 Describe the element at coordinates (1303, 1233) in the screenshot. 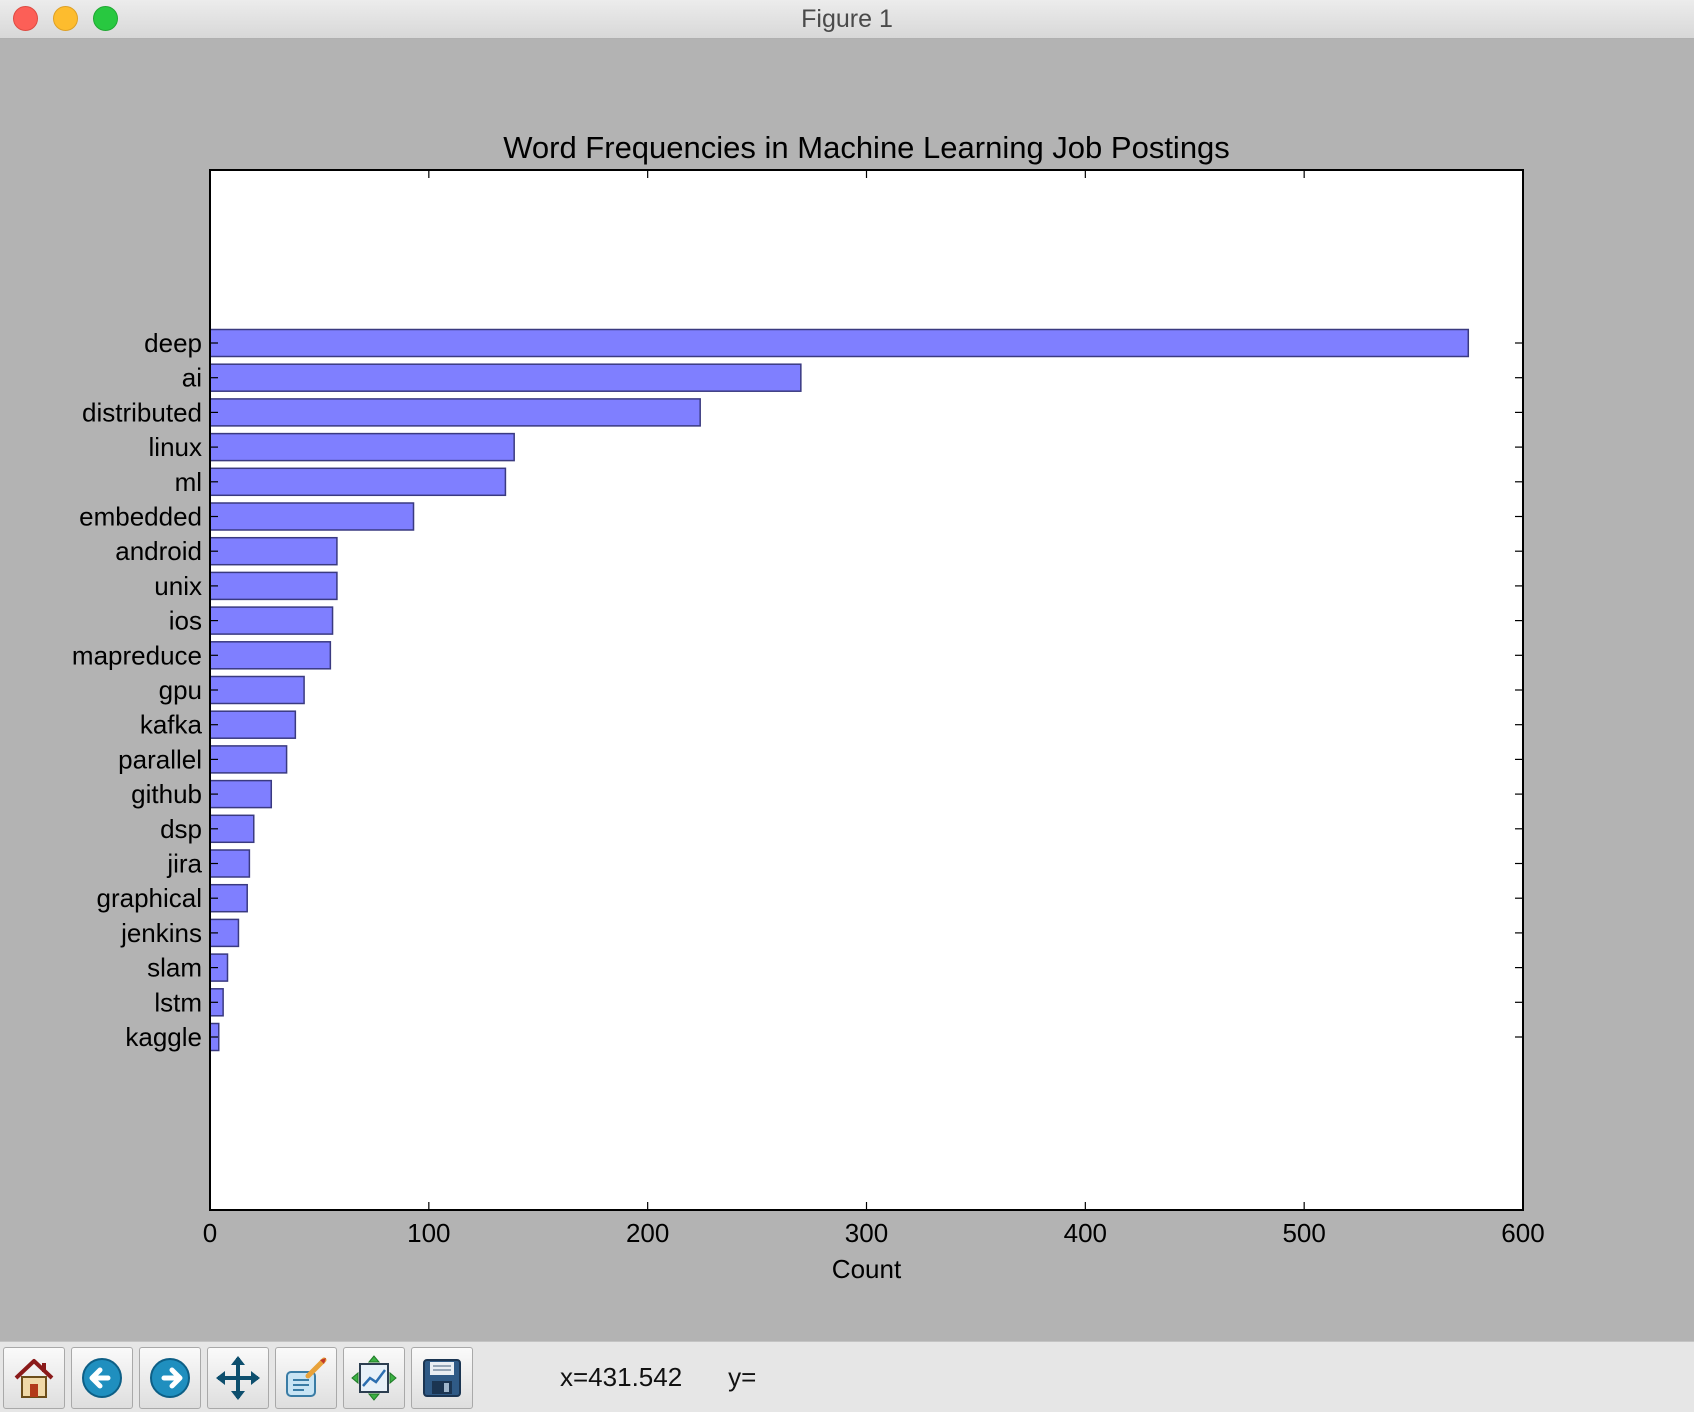

I see `x-tick-label: 500` at that location.